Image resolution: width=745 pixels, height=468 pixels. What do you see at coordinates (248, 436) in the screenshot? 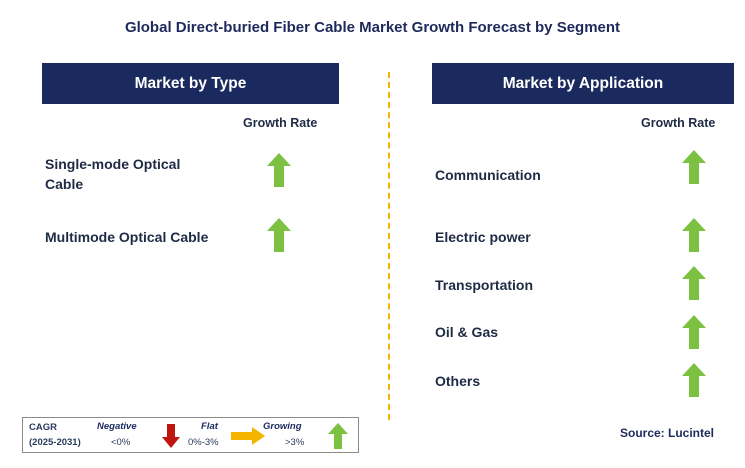
I see `right-arrow-icon` at bounding box center [248, 436].